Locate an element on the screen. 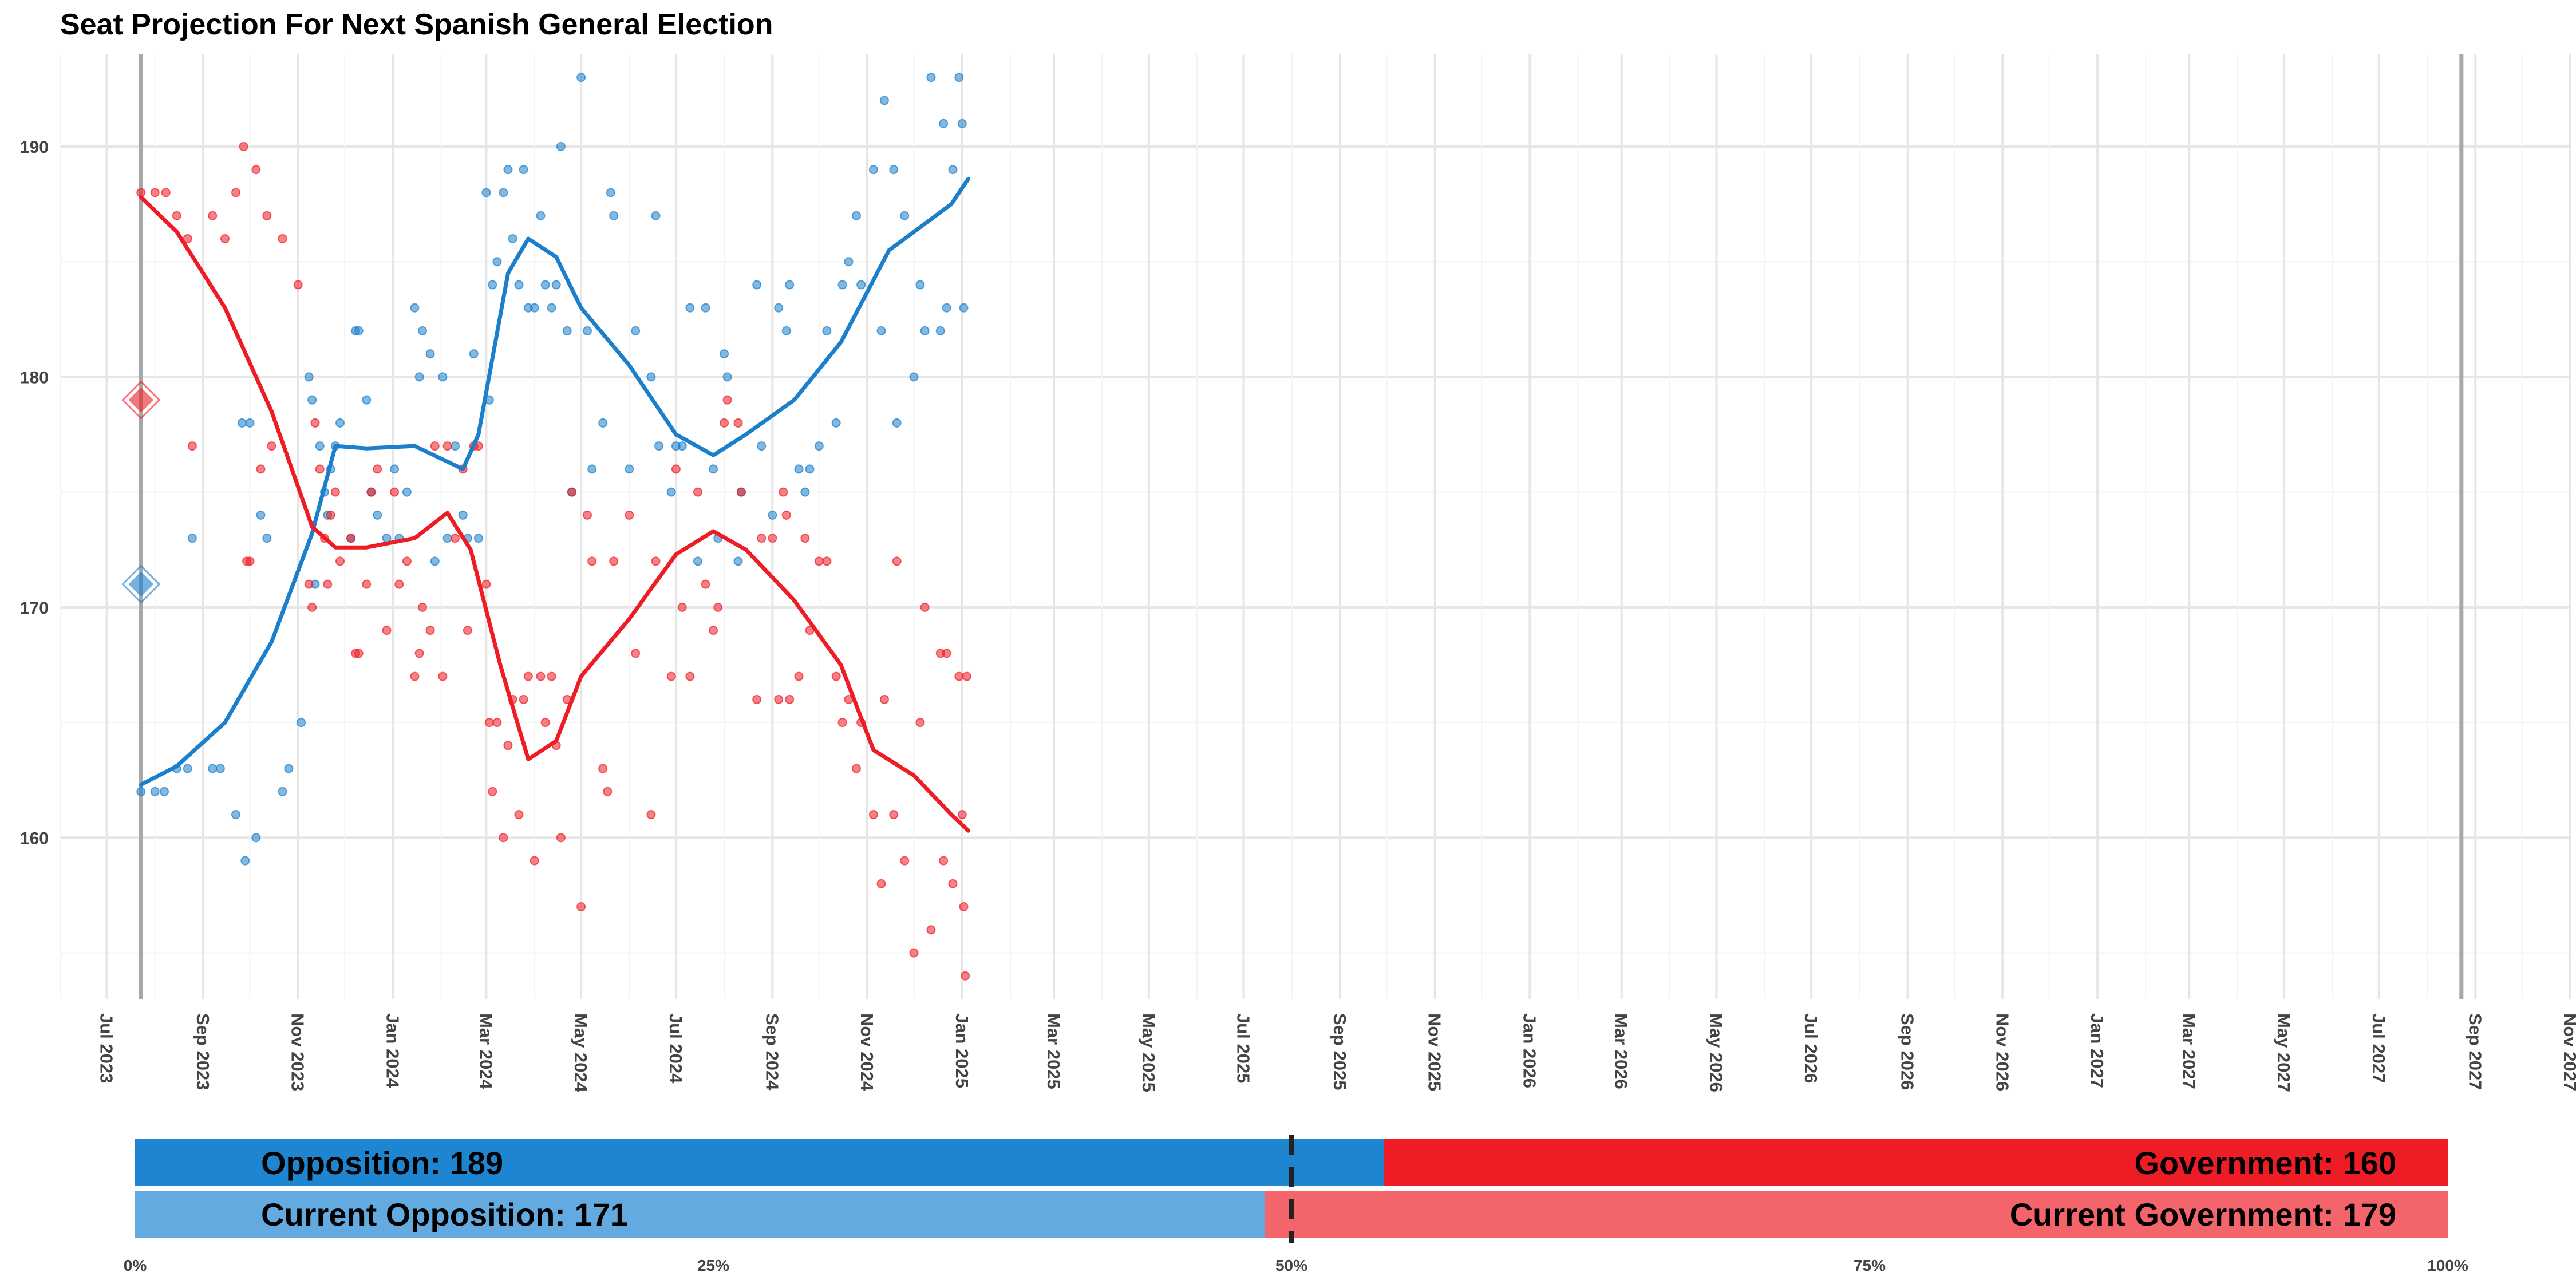 Image resolution: width=2576 pixels, height=1288 pixels. x-tick-label: Jan 2027 is located at coordinates (2097, 1050).